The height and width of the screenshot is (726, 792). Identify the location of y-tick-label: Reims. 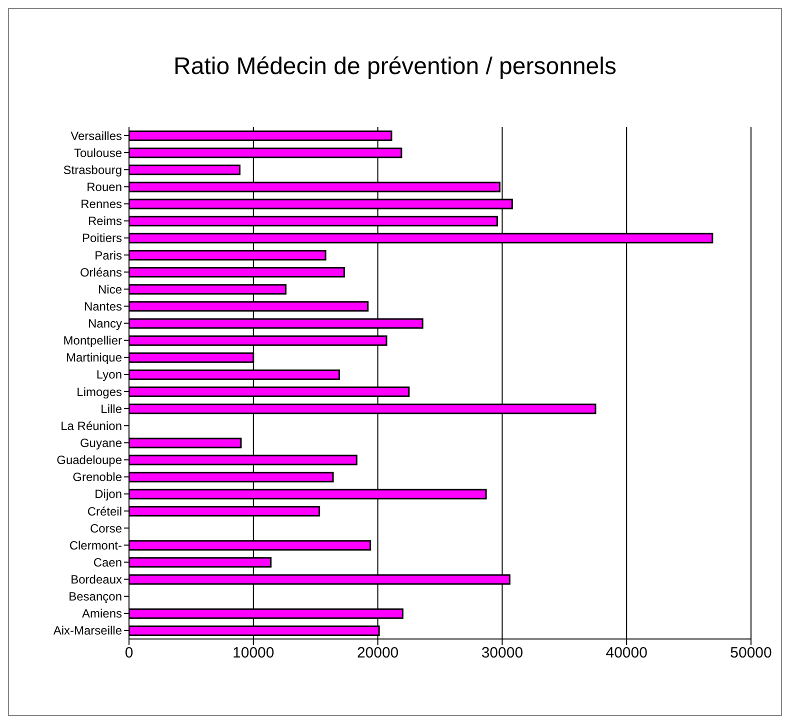
(105, 221).